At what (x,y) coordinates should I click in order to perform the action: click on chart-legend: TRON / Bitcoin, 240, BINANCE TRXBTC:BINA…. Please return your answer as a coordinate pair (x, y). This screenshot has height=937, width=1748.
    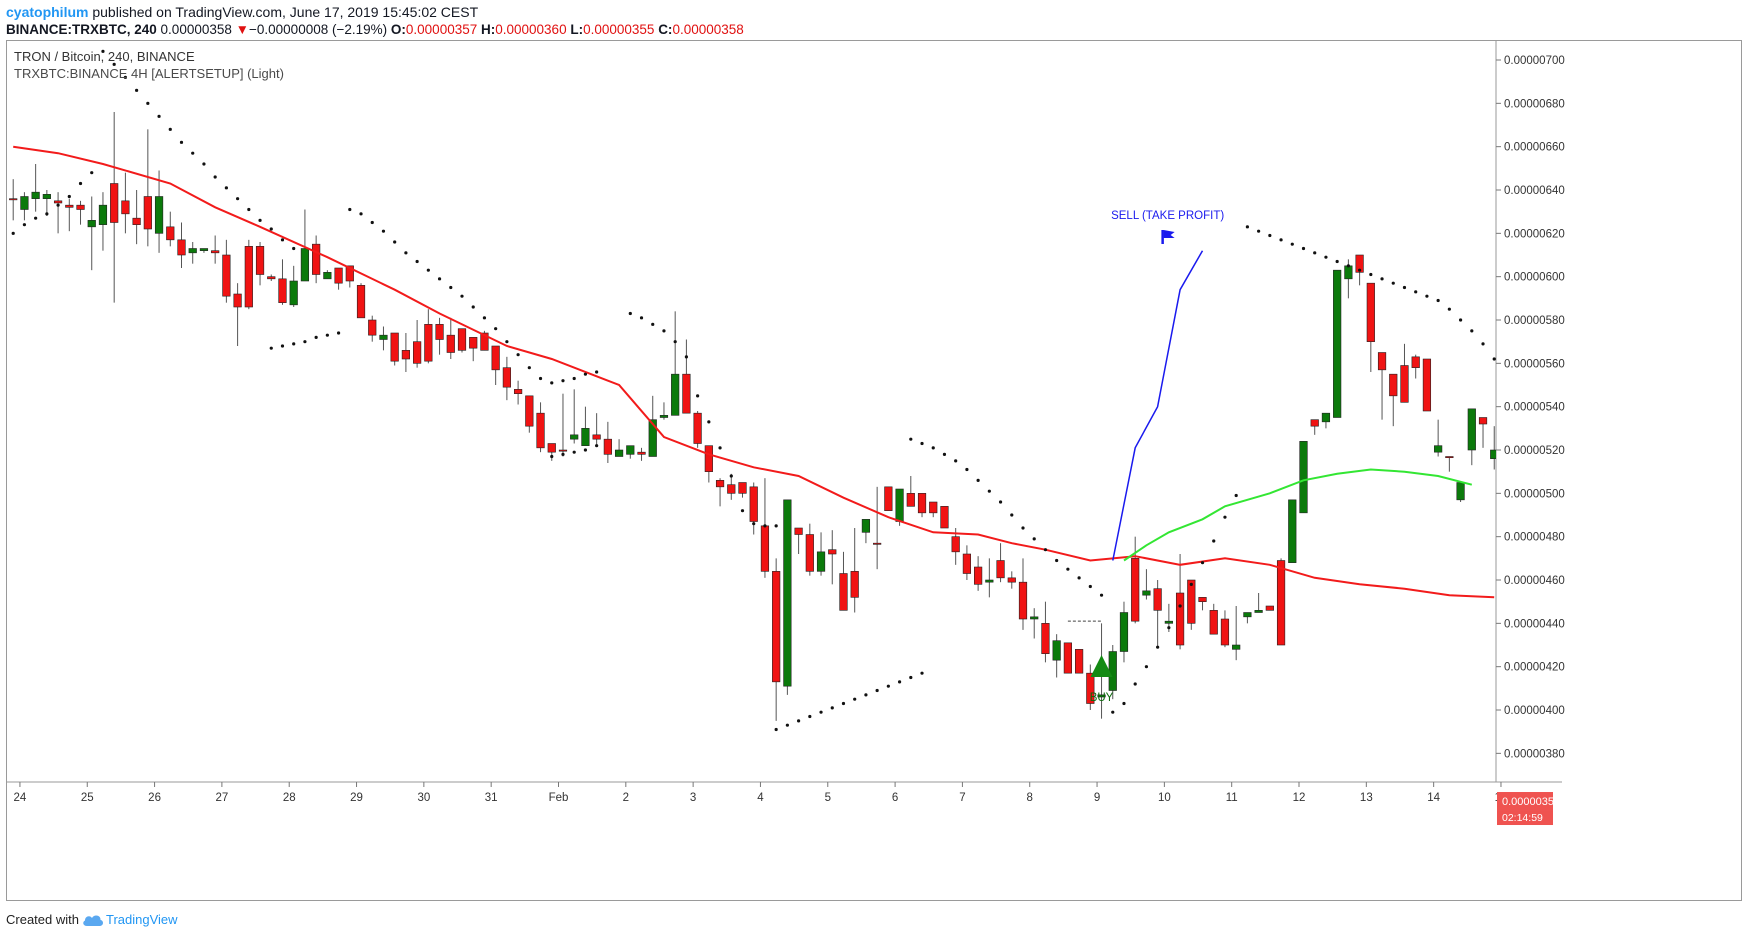
    Looking at the image, I should click on (149, 65).